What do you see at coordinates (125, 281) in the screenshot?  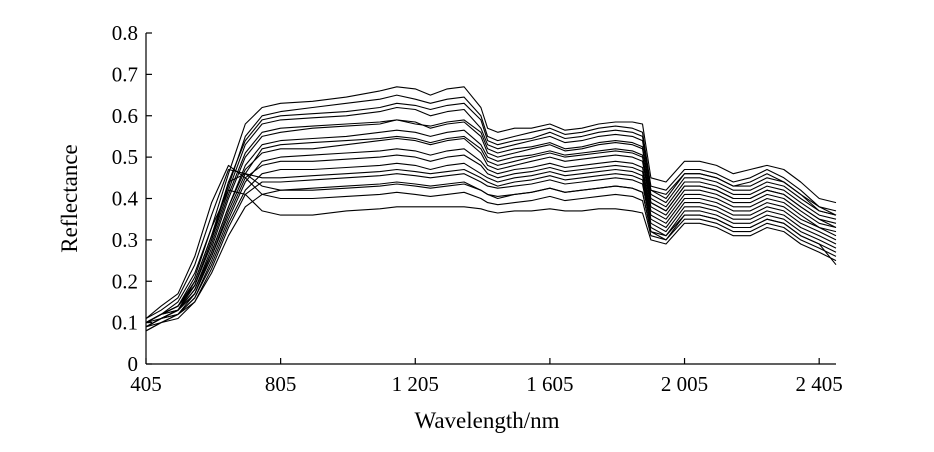 I see `y-tick-label: 0.2` at bounding box center [125, 281].